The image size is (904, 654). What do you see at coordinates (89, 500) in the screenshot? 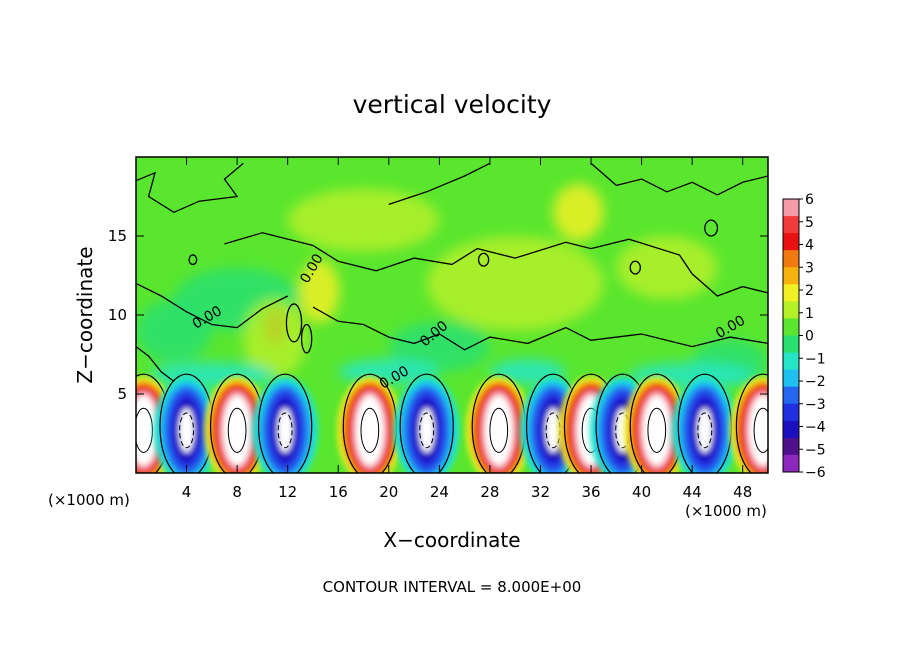
I see `x-unit-left: (×1000 m)` at bounding box center [89, 500].